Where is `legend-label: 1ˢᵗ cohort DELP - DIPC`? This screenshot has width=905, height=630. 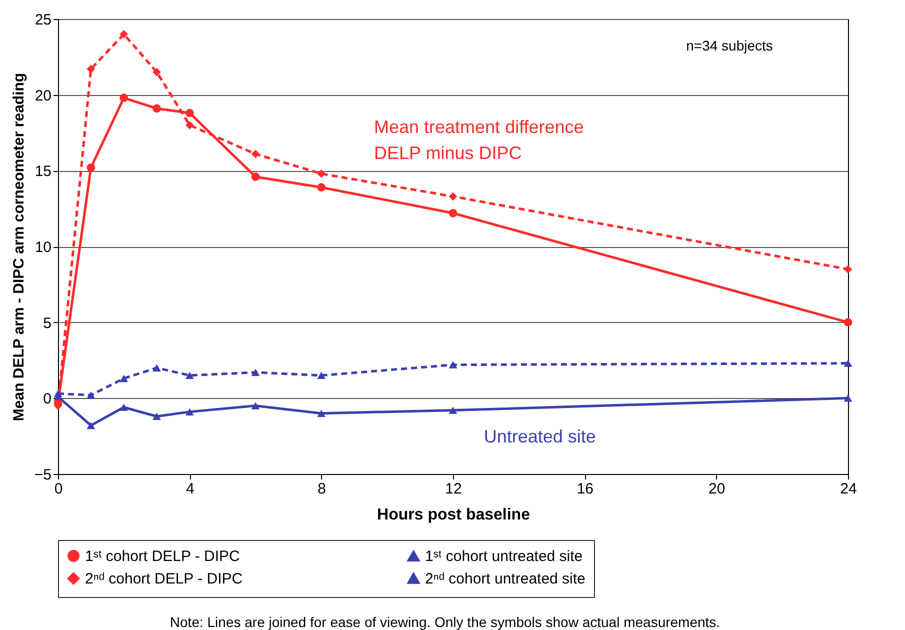
legend-label: 1ˢᵗ cohort DELP - DIPC is located at coordinates (162, 556).